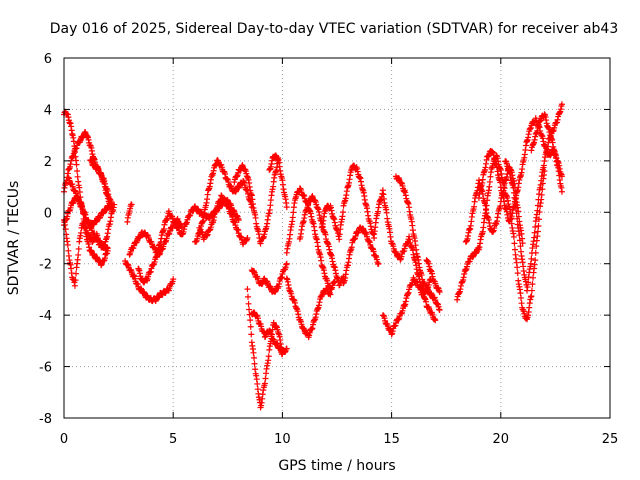 The width and height of the screenshot is (640, 480). What do you see at coordinates (223, 220) in the screenshot?
I see `series-track-l` at bounding box center [223, 220].